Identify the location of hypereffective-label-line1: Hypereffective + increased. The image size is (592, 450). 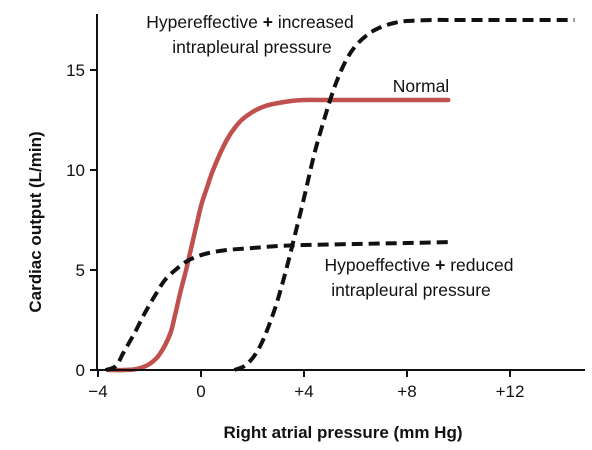
(249, 22).